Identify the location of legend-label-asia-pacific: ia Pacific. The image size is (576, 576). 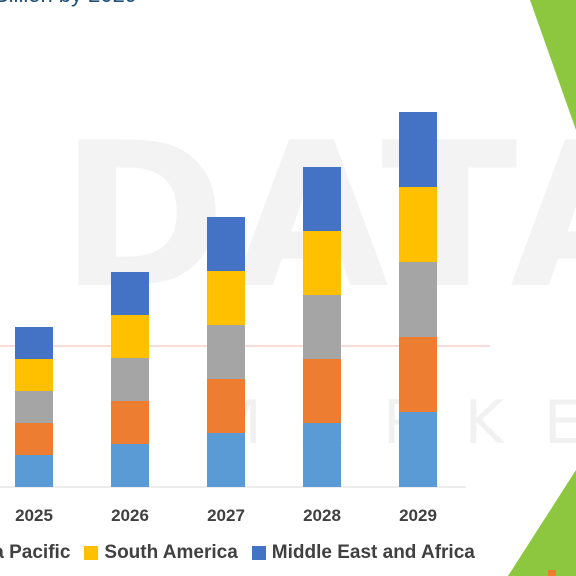
(35, 552).